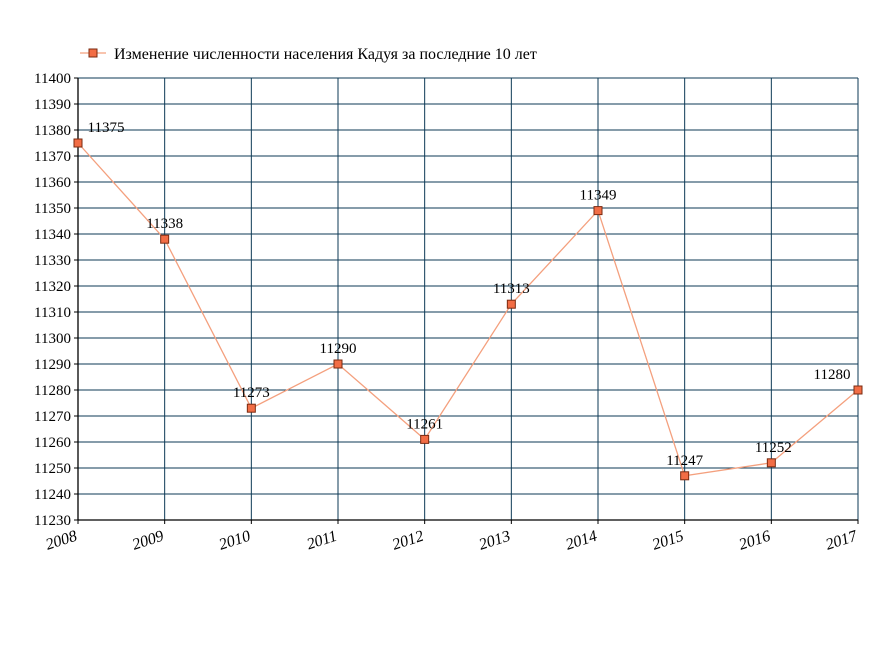 The image size is (884, 650). What do you see at coordinates (52, 131) in the screenshot?
I see `y-tick-label: 11380` at bounding box center [52, 131].